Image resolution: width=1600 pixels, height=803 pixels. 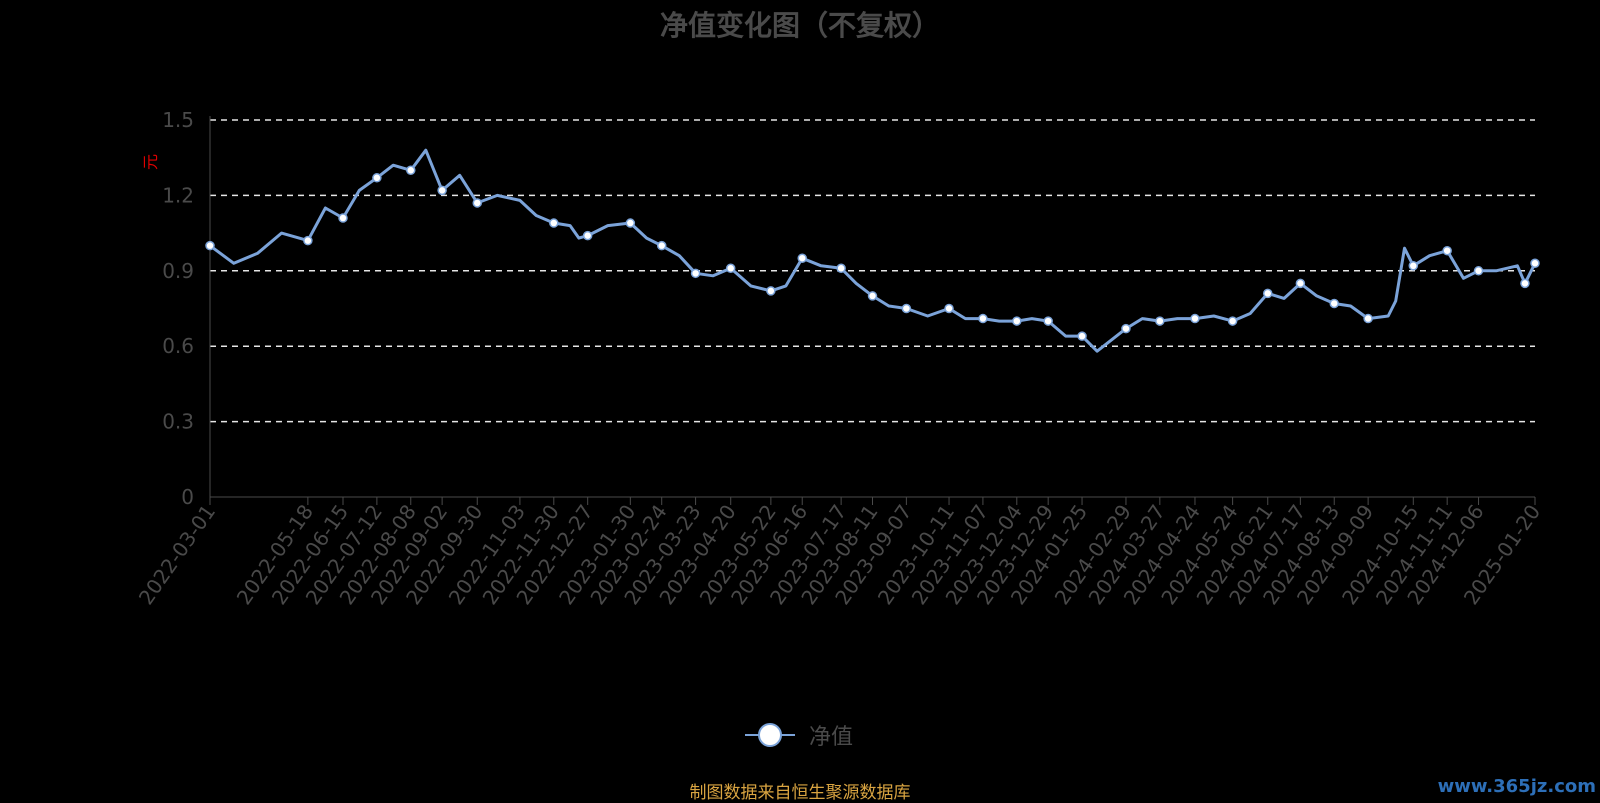 What do you see at coordinates (178, 195) in the screenshot?
I see `y-tick-label: 1.2` at bounding box center [178, 195].